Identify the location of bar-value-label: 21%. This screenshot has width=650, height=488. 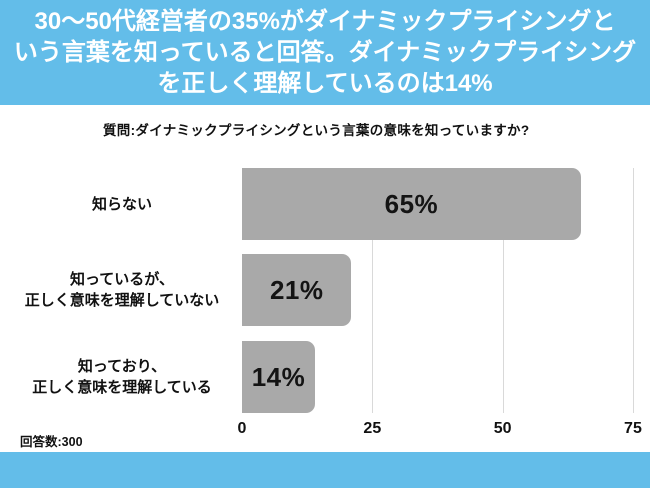
(296, 289).